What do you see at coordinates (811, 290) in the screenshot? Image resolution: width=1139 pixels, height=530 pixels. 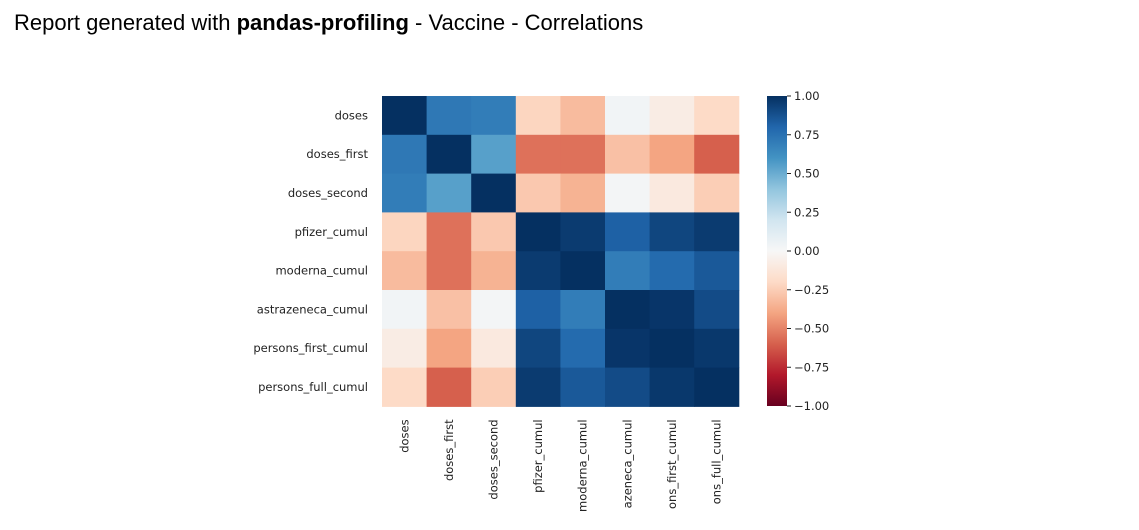 I see `colorbar-tick-label: −0.25` at bounding box center [811, 290].